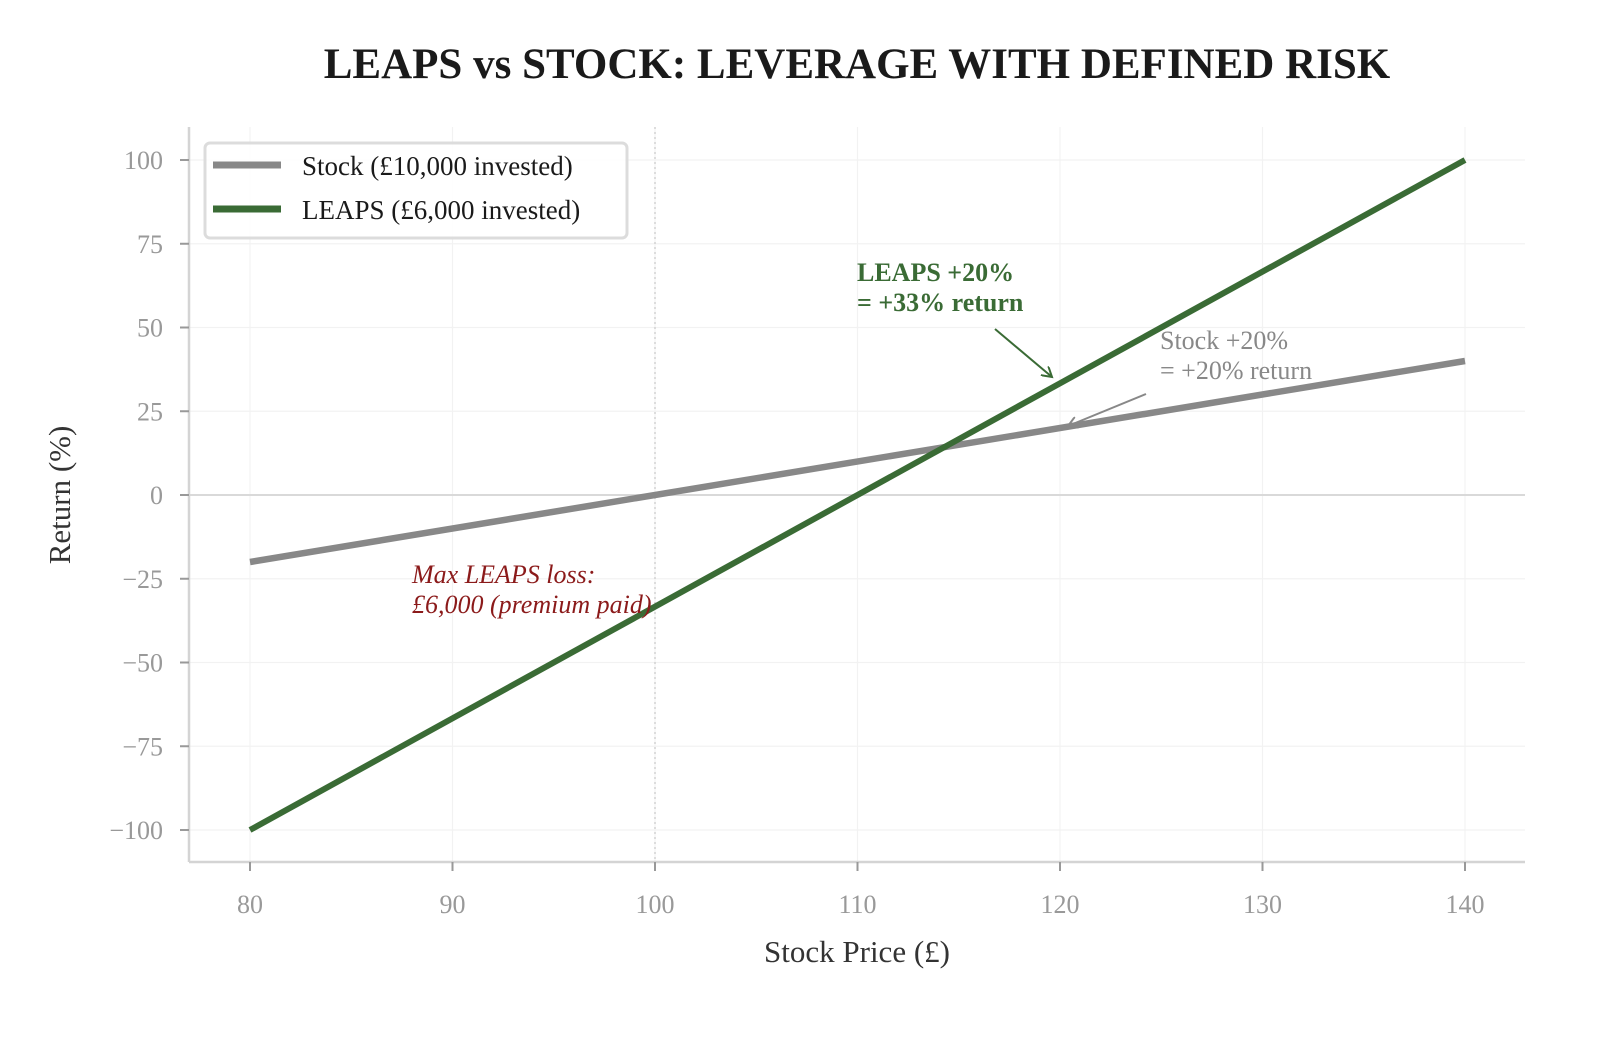 This screenshot has width=1609, height=1047. I want to click on annotation-stock-line: Stock +20%, so click(1224, 340).